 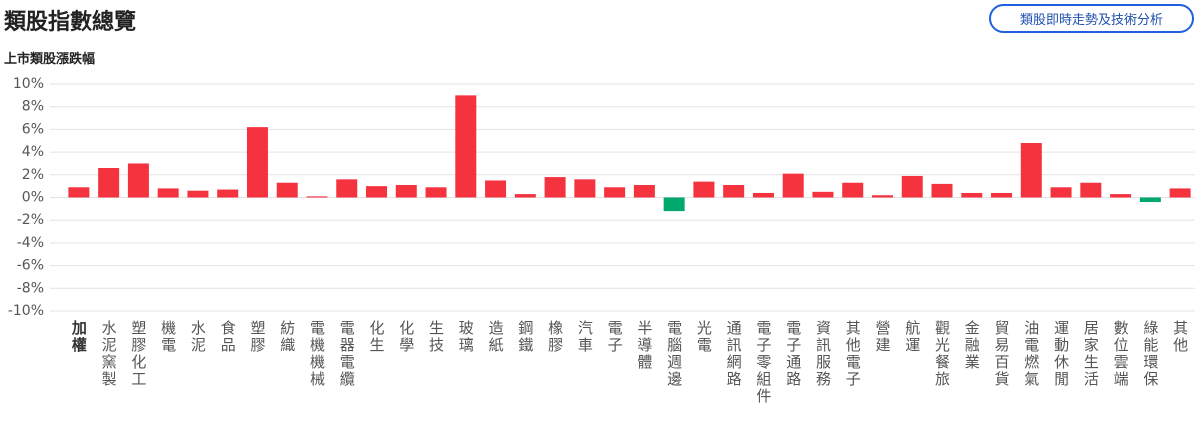 What do you see at coordinates (1090, 354) in the screenshot?
I see `x-tick-label: 居家生活` at bounding box center [1090, 354].